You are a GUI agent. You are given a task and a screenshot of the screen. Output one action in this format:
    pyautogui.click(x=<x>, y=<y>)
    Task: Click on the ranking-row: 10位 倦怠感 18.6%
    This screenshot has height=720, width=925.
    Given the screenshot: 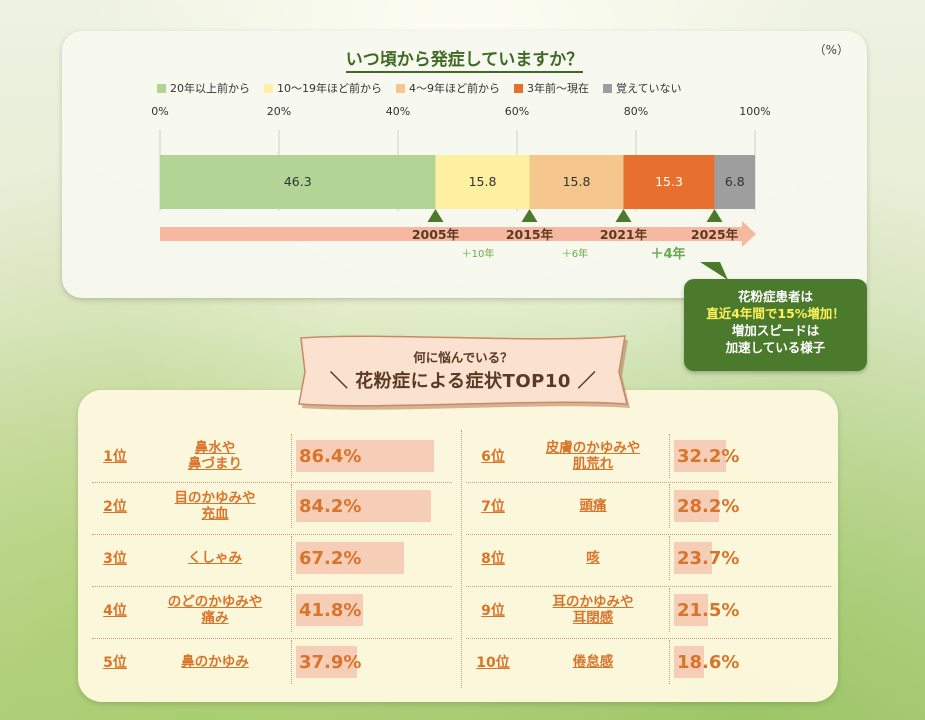 What is the action you would take?
    pyautogui.click(x=648, y=662)
    